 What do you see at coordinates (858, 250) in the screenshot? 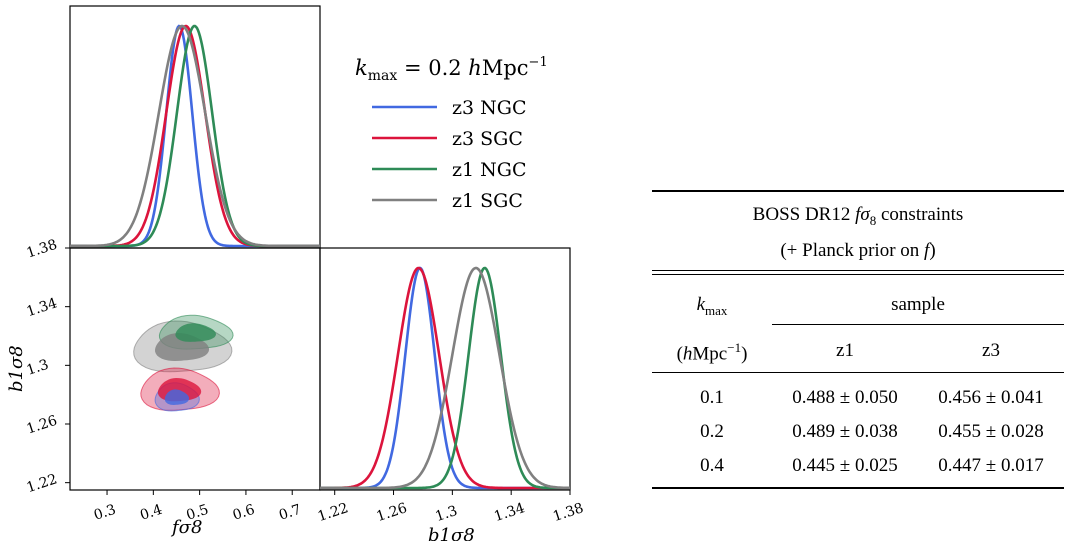
I see `table-subtitle: (+ Planck prior on f)` at bounding box center [858, 250].